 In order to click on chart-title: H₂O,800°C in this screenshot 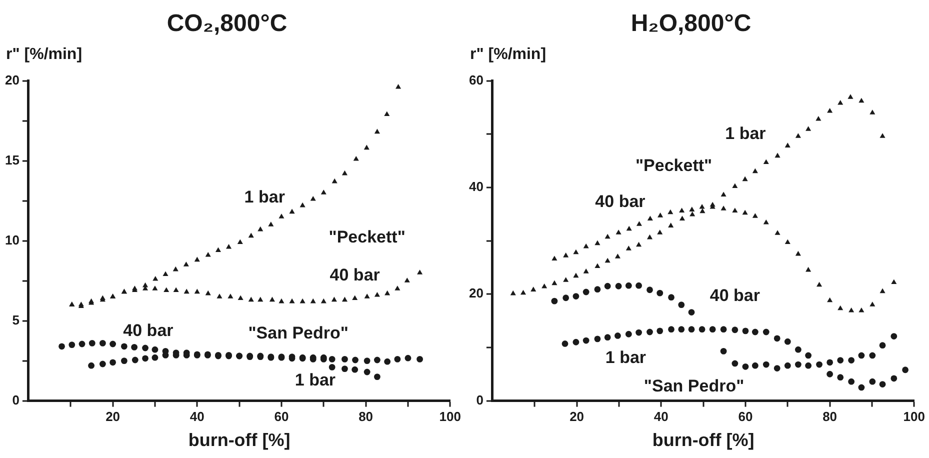, I will do `click(691, 24)`.